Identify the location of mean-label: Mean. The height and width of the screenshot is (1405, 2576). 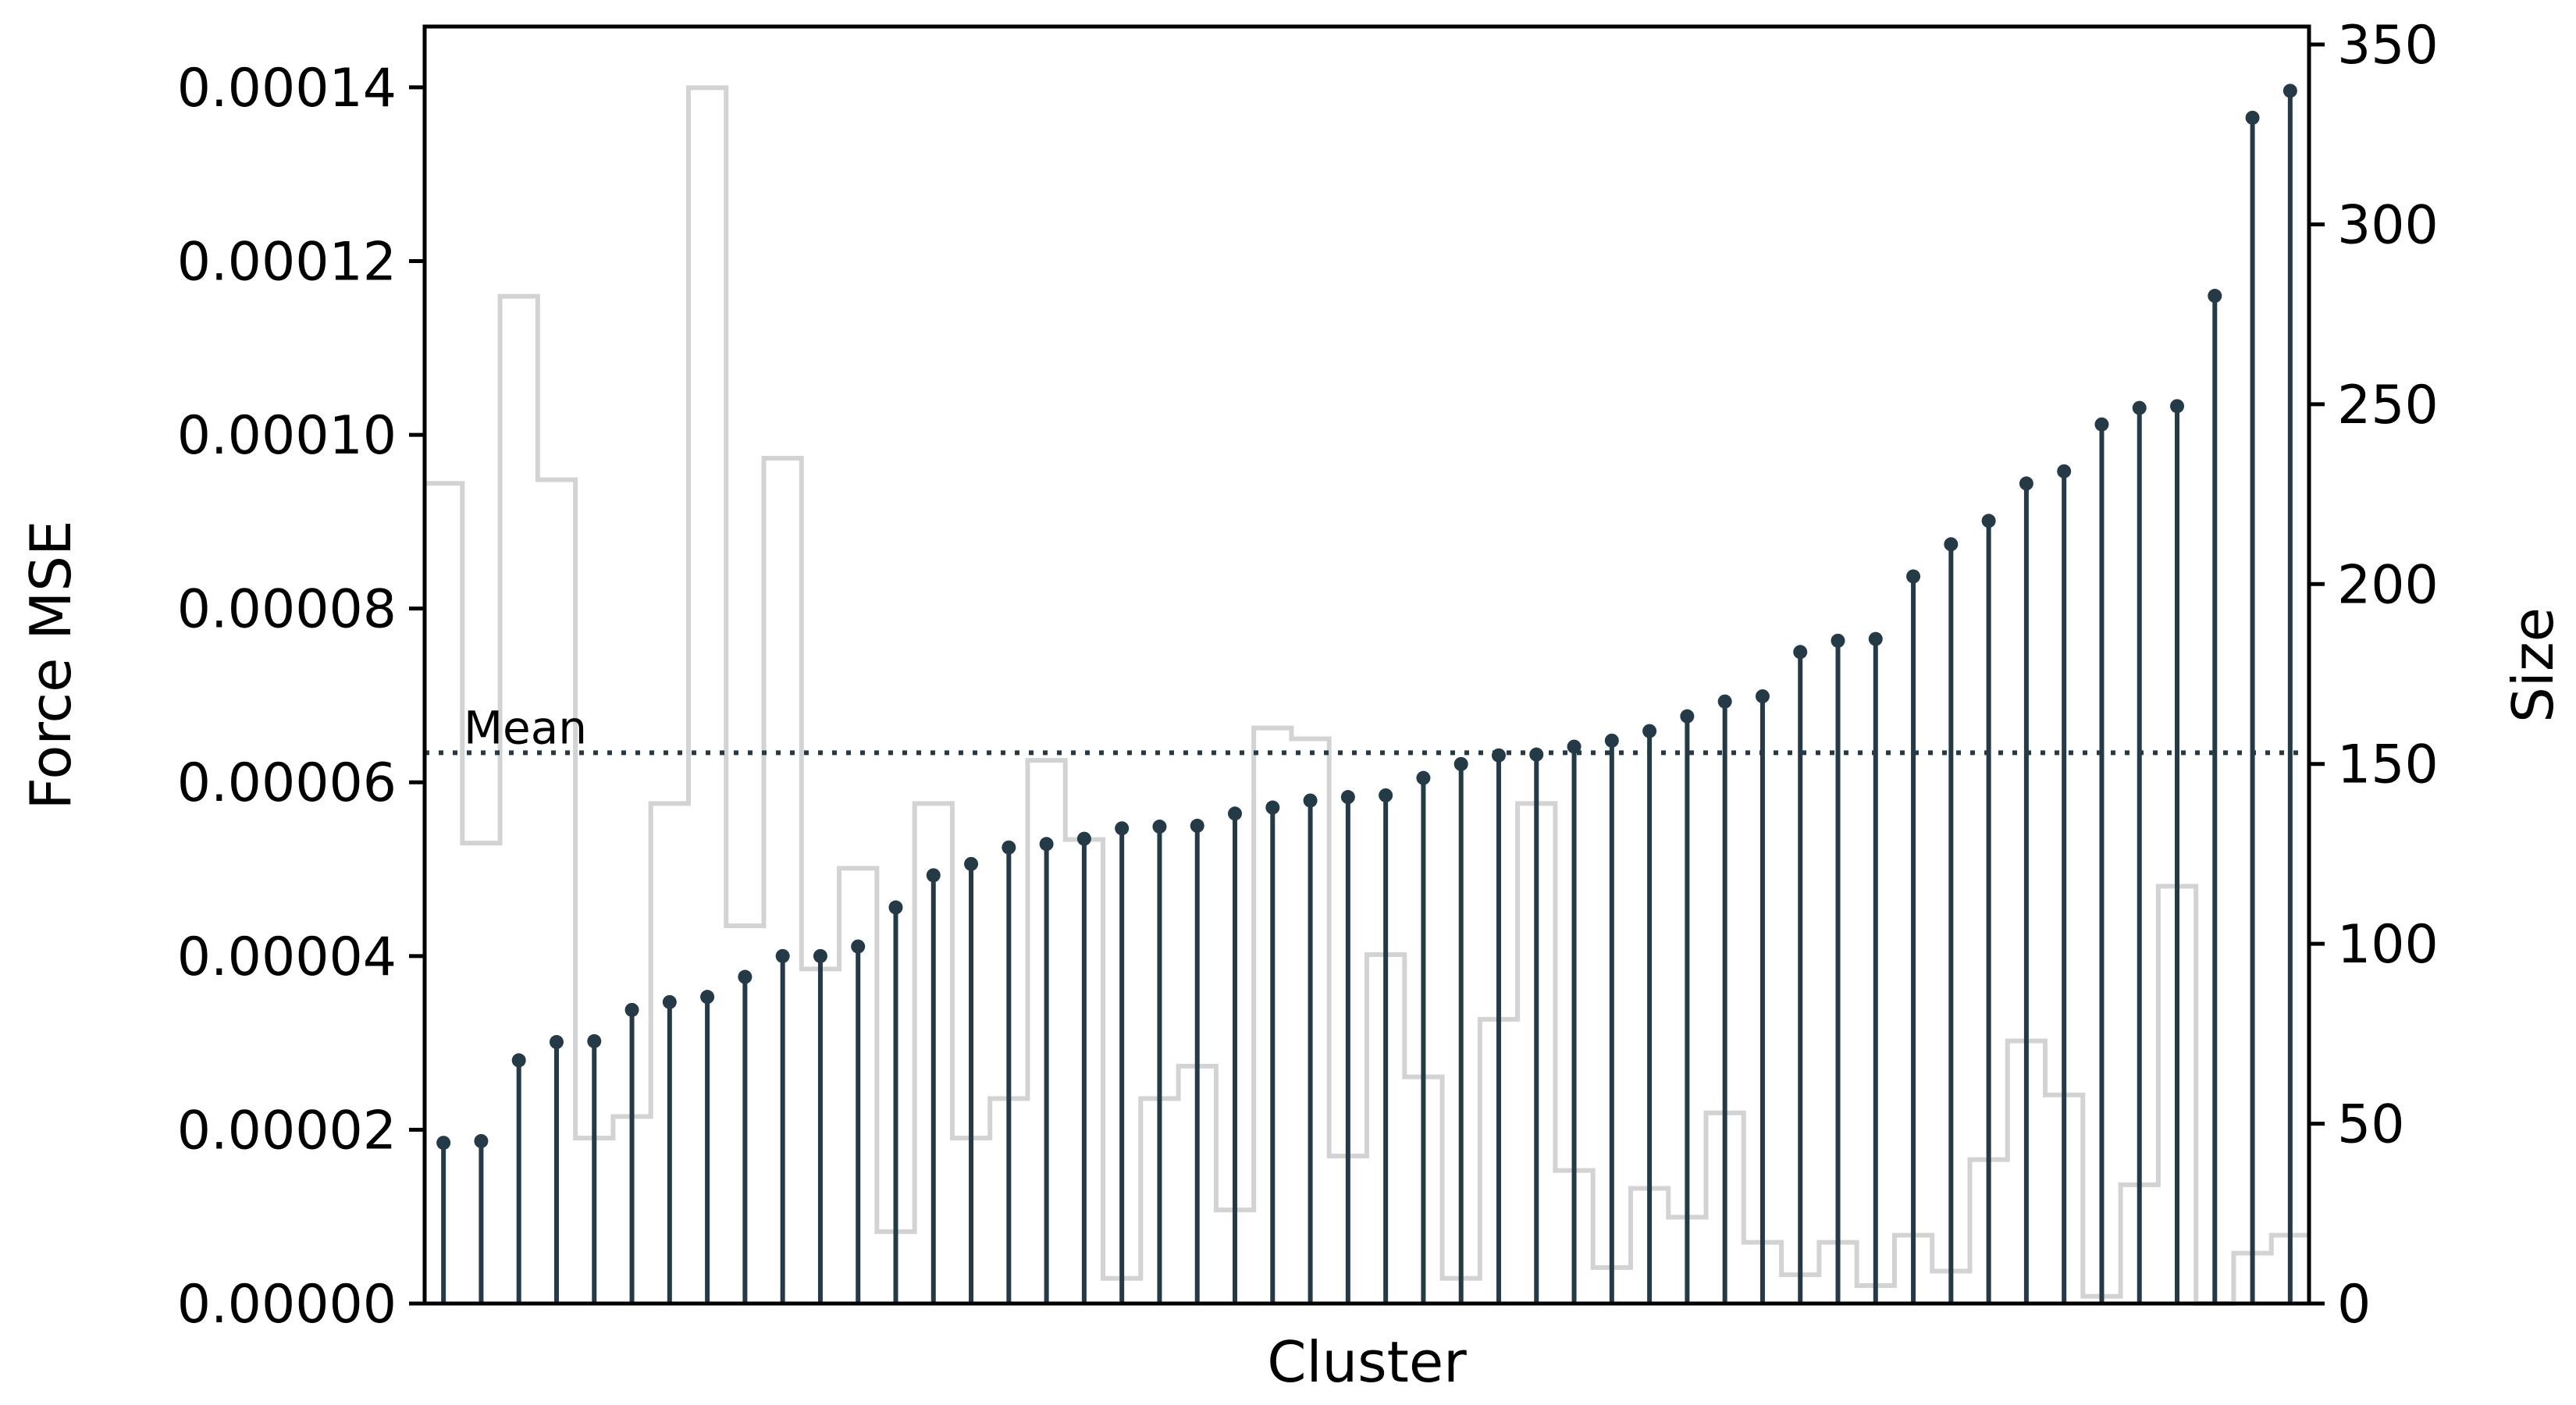
(525, 727).